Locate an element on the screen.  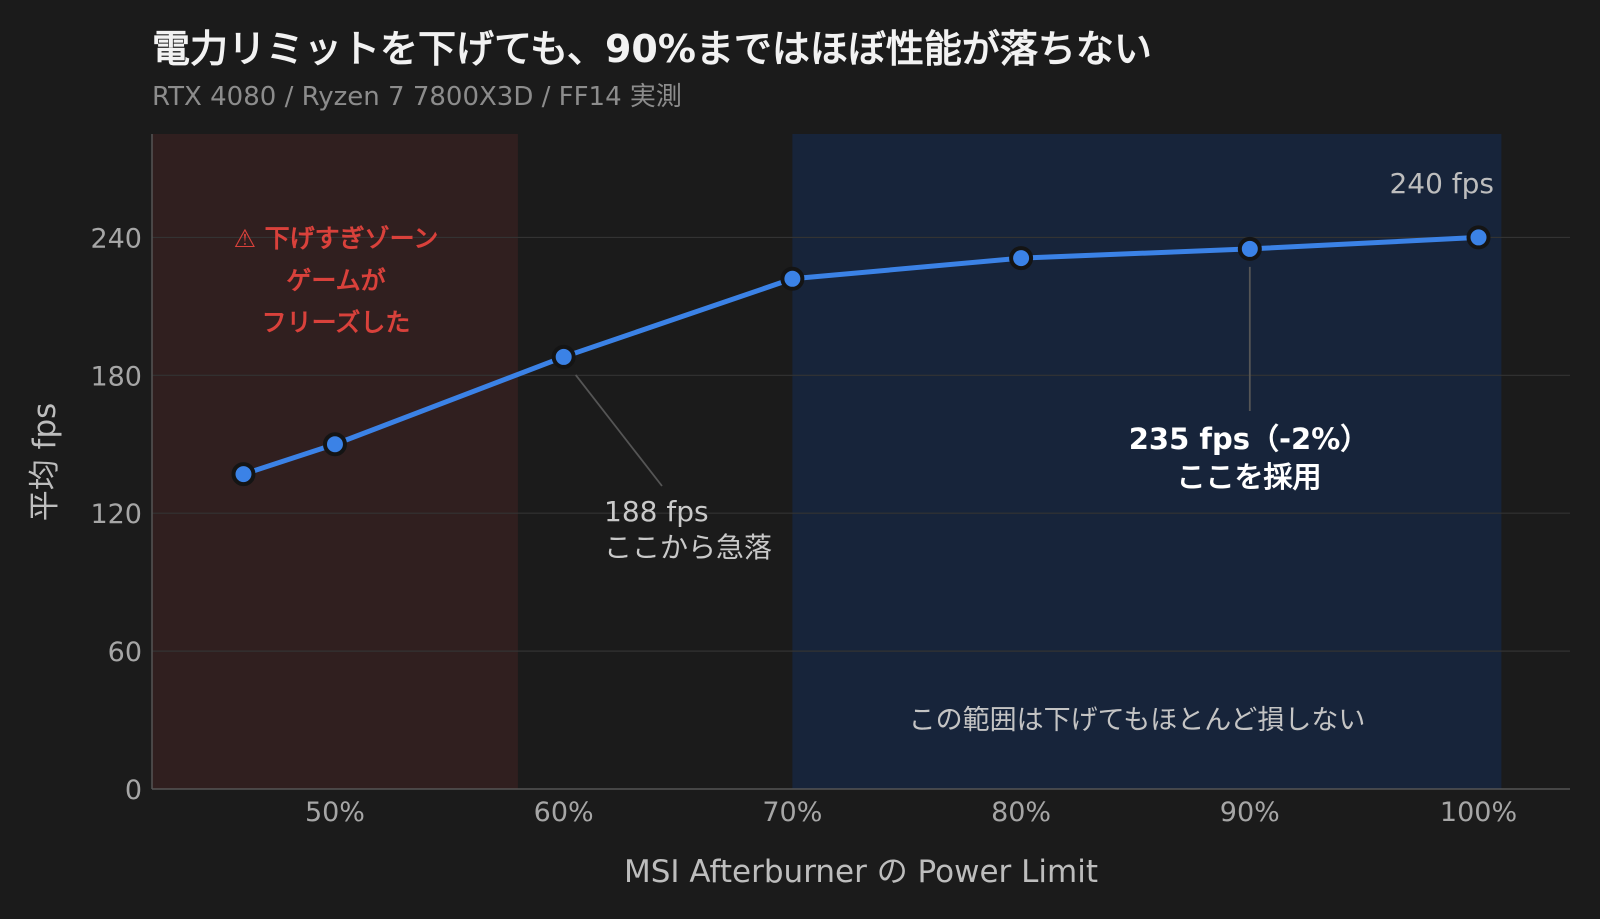
danger-zone-text: ゲームが is located at coordinates (335, 280).